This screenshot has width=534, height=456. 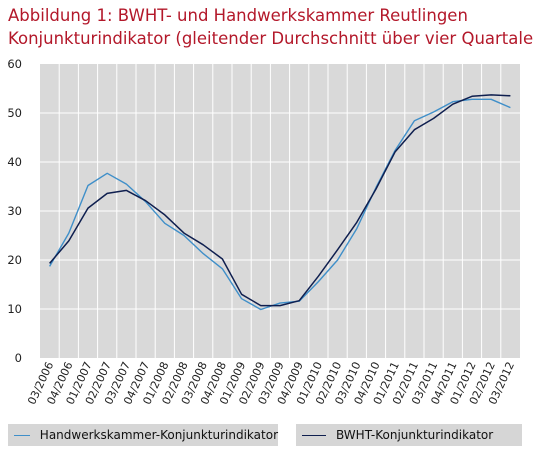 What do you see at coordinates (18, 358) in the screenshot?
I see `y-tick-label: 0` at bounding box center [18, 358].